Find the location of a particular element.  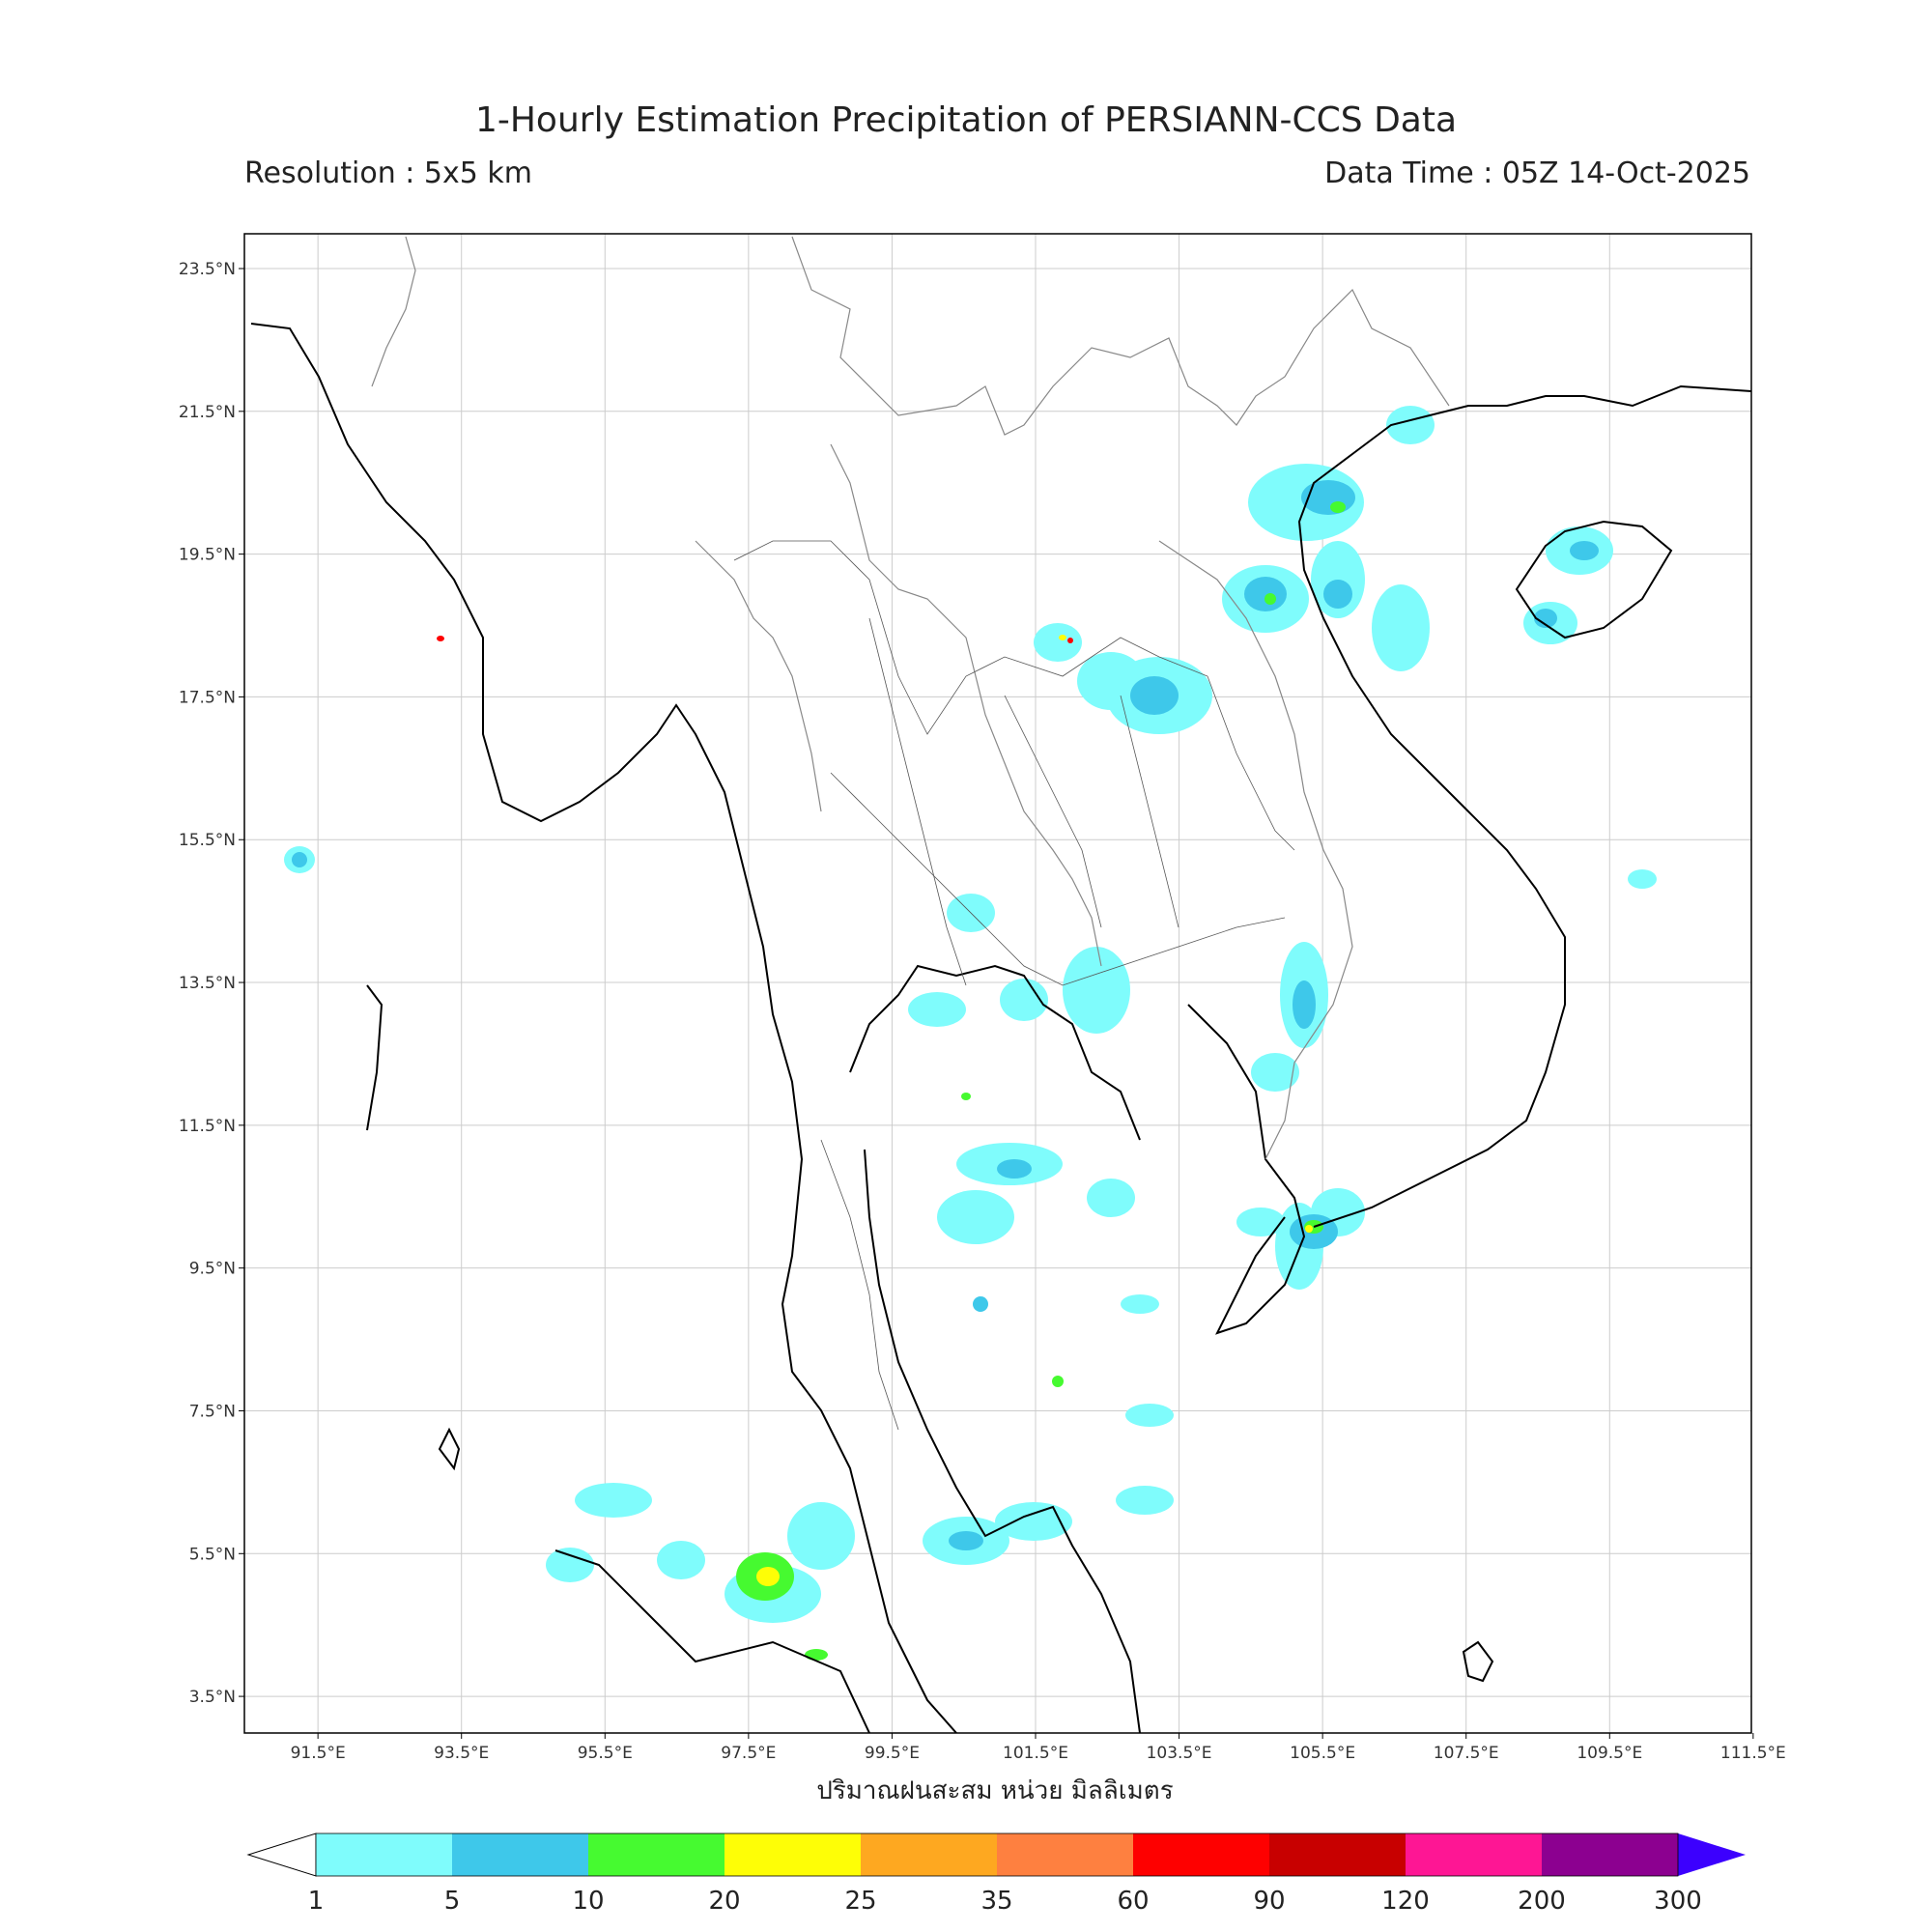

colorbar-label: 200 is located at coordinates (1542, 1901).